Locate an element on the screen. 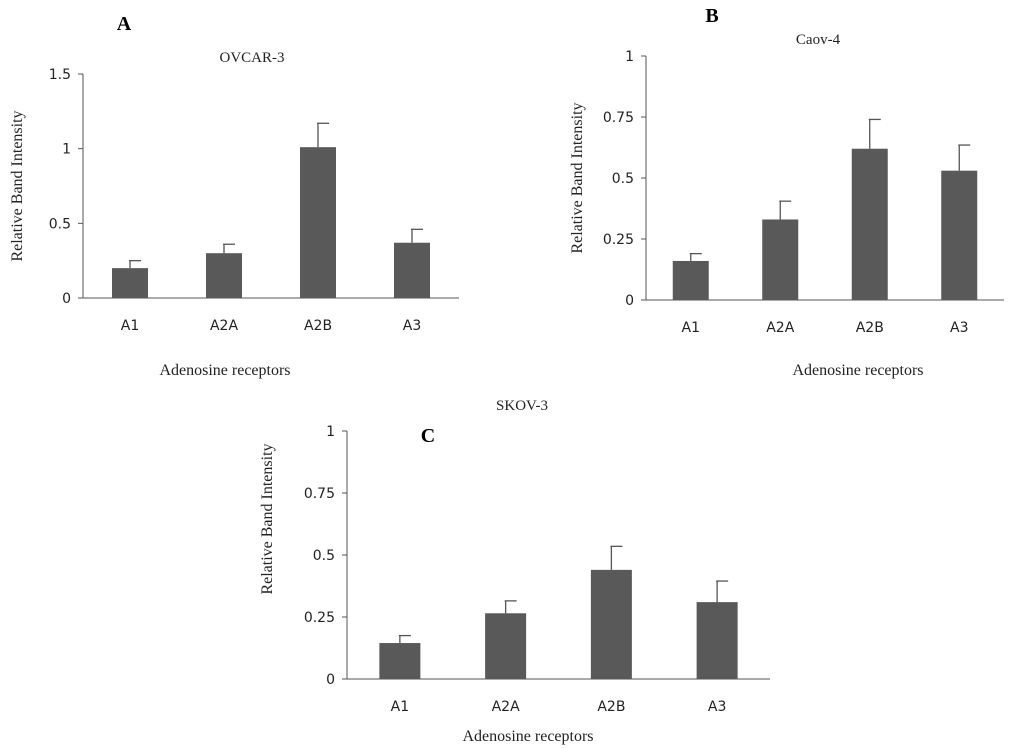 Image resolution: width=1022 pixels, height=749 pixels. panel-letter: A is located at coordinates (124, 24).